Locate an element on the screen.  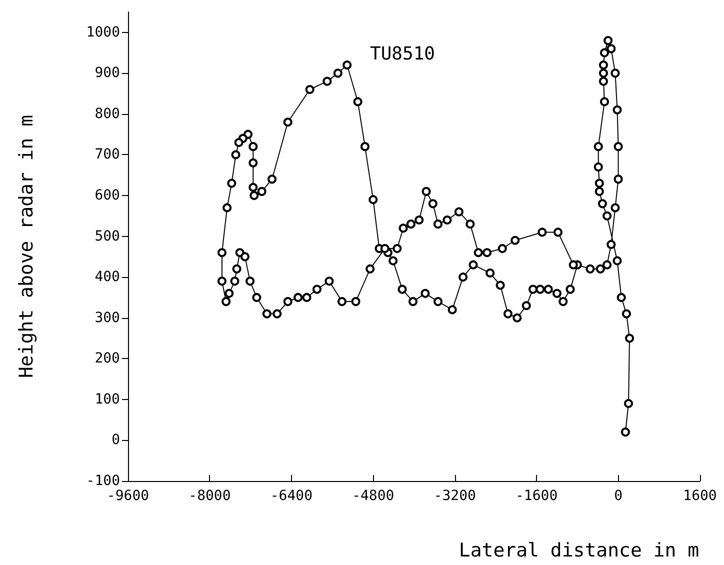
y-tick-label: 1000 is located at coordinates (103, 32).